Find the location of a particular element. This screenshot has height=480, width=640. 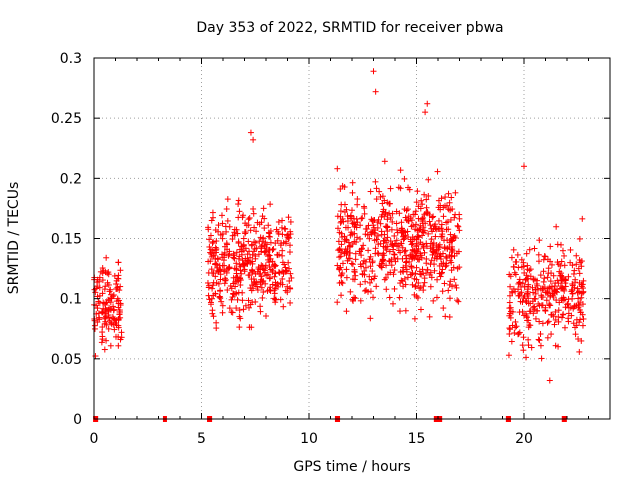

x-tick-label: 20 is located at coordinates (524, 439).